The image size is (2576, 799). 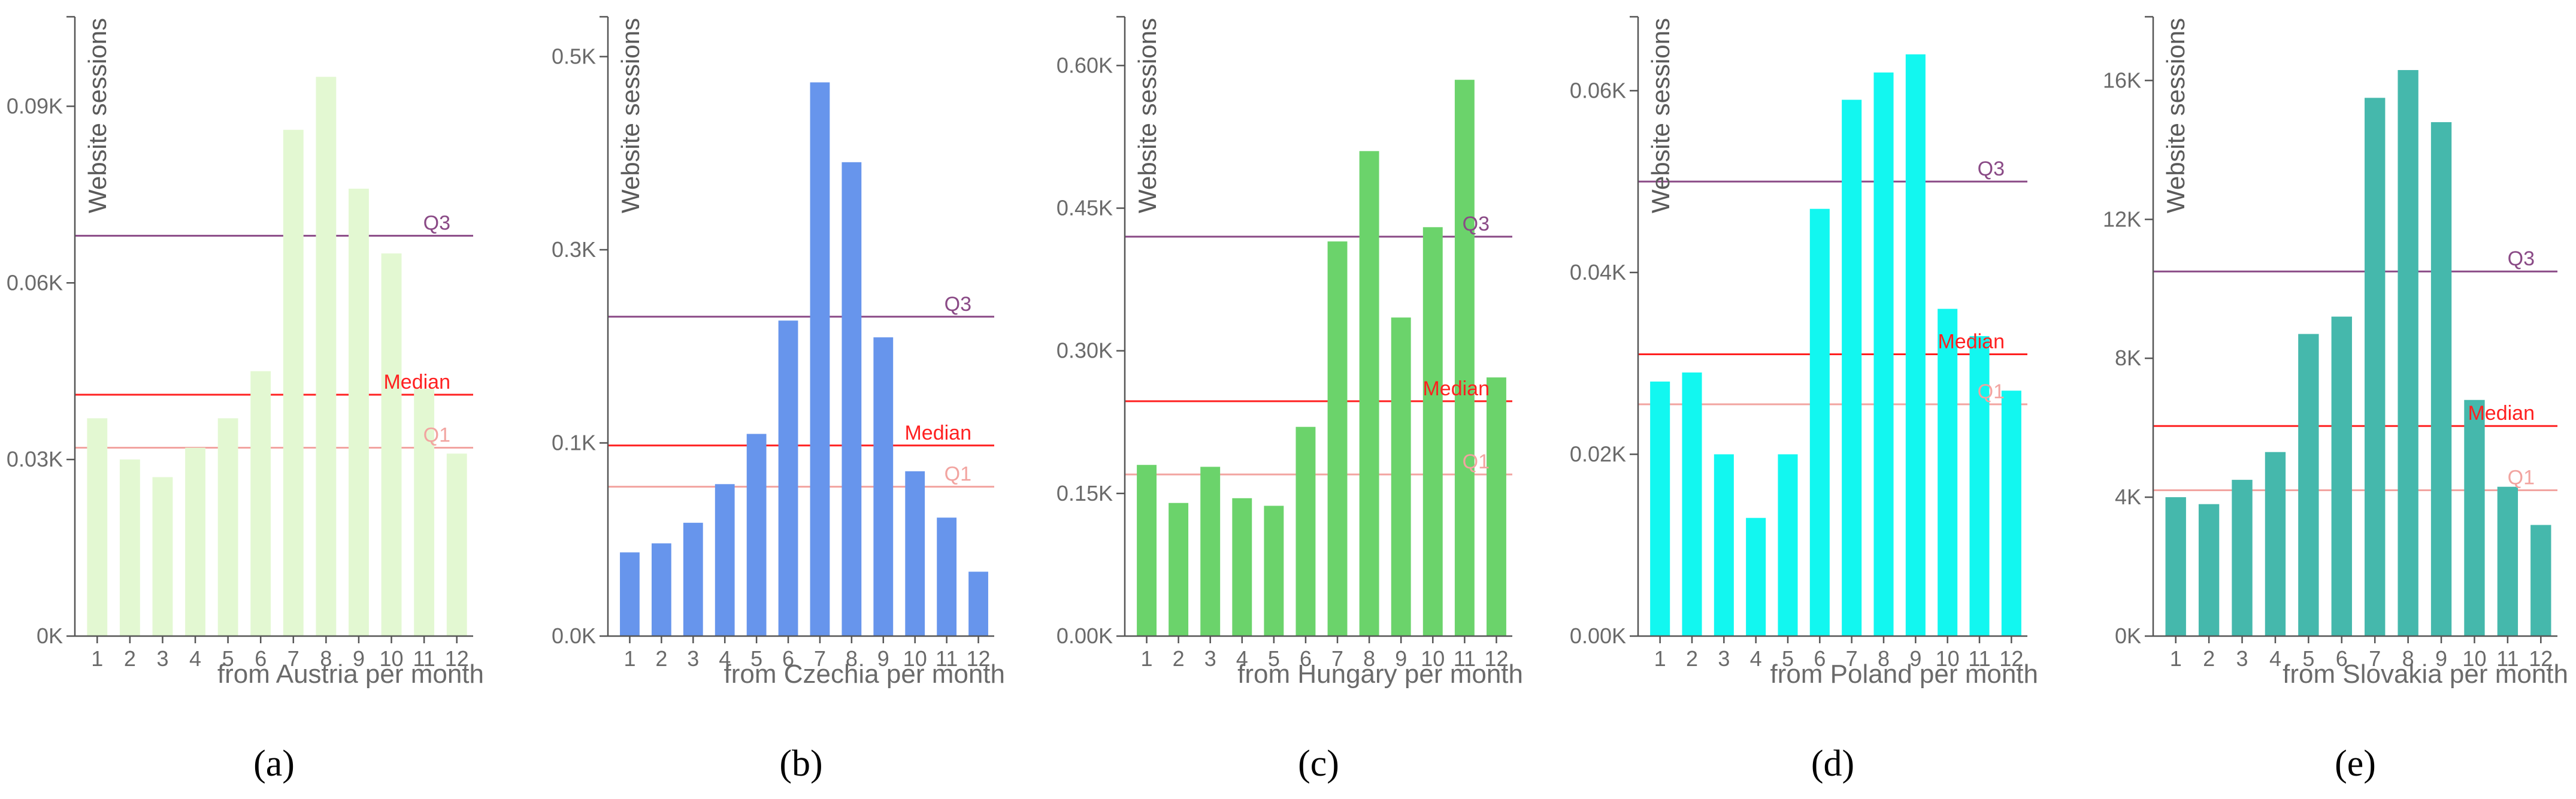 I want to click on y-tick-label: 0.30K, so click(x=1085, y=351).